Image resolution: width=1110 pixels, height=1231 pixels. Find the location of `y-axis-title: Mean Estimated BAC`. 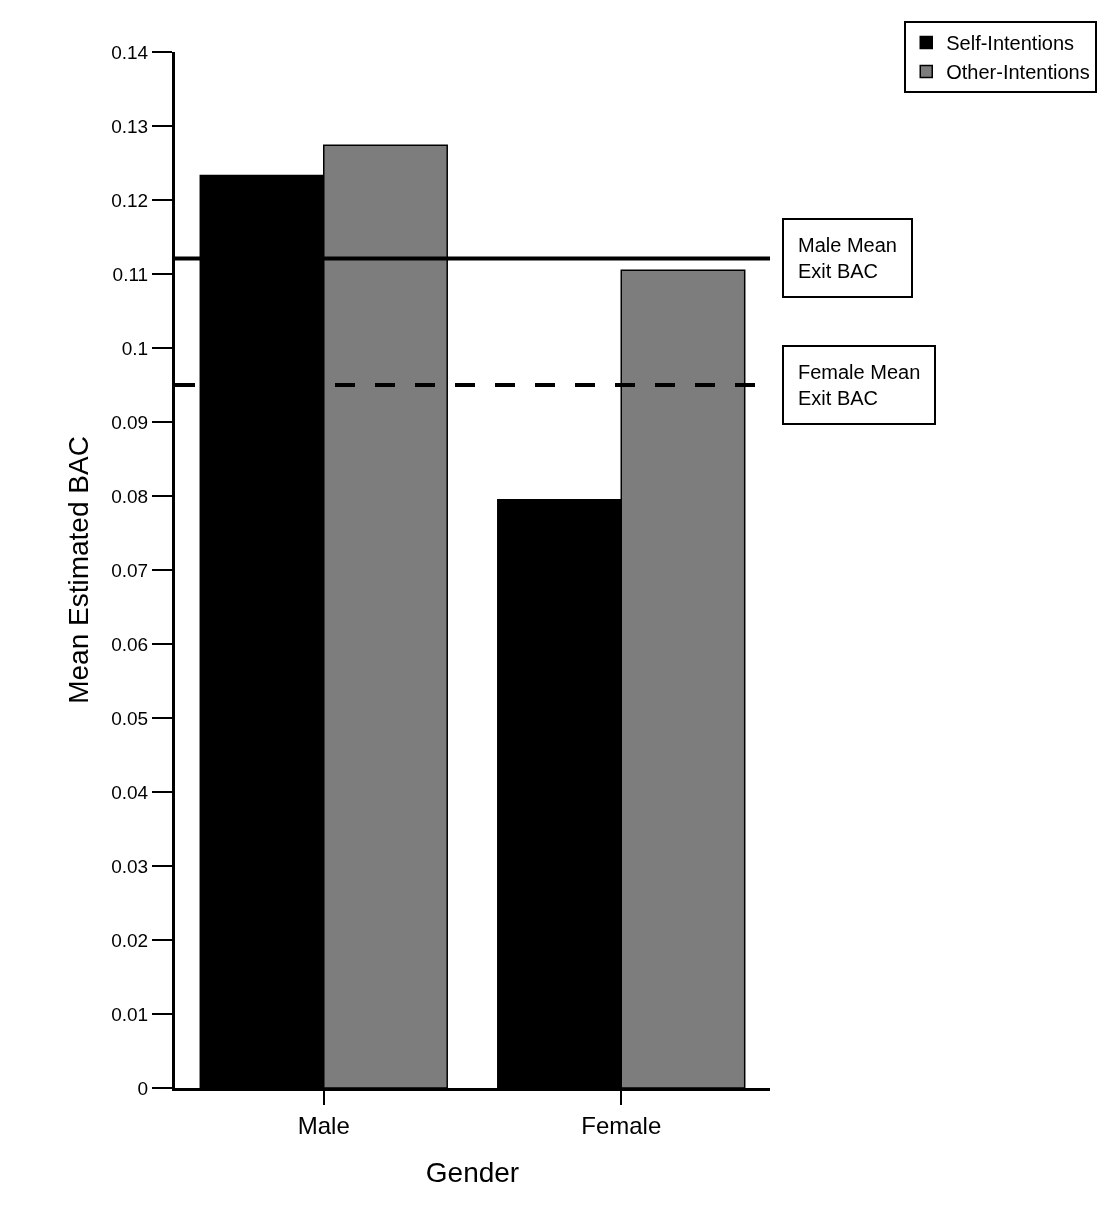

y-axis-title: Mean Estimated BAC is located at coordinates (78, 570).